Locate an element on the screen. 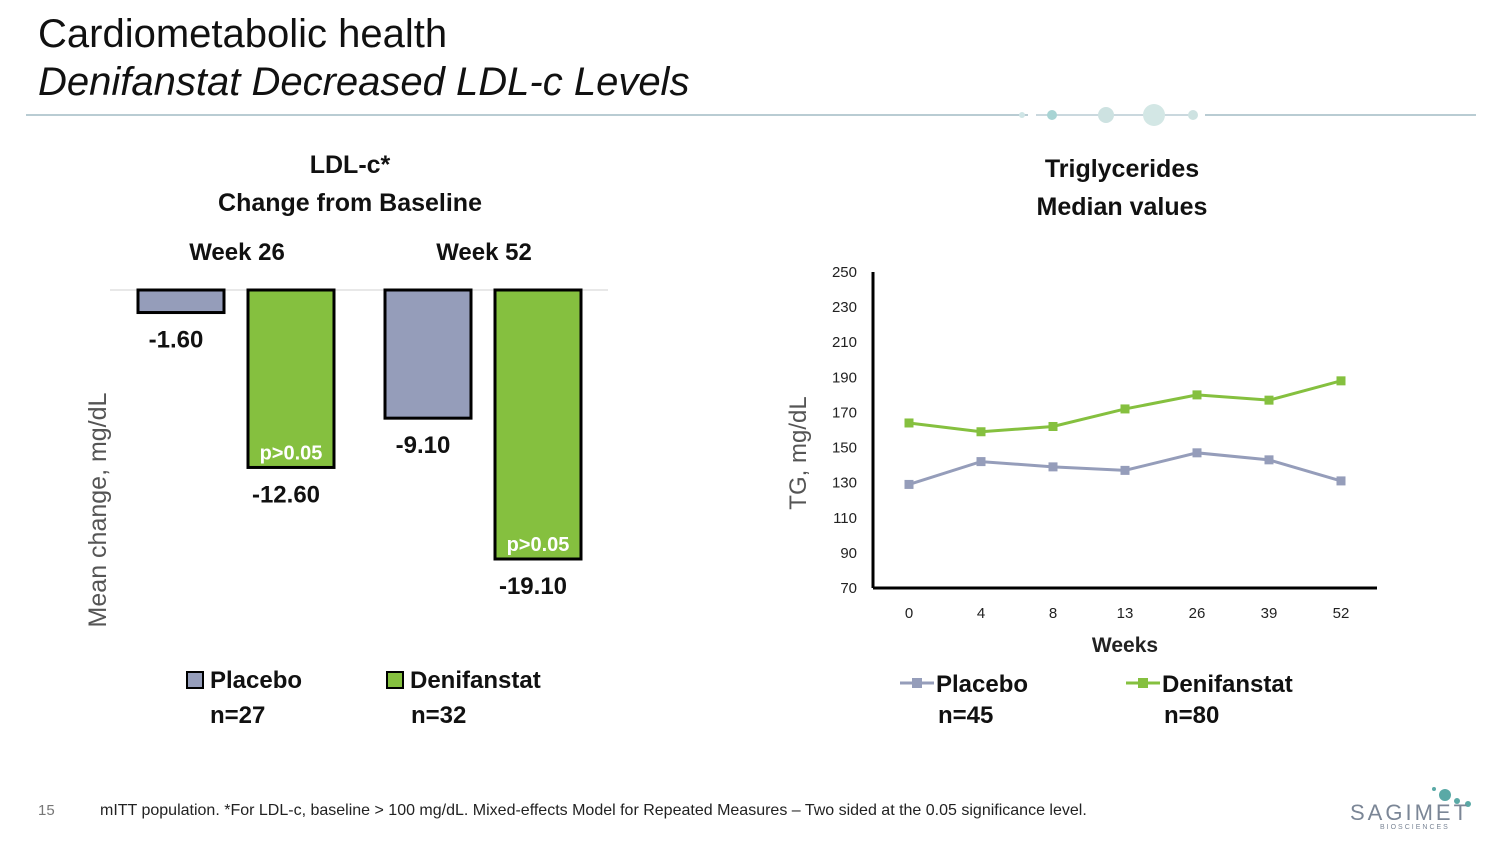 Image resolution: width=1500 pixels, height=844 pixels. y-tick-label: 250 is located at coordinates (844, 272).